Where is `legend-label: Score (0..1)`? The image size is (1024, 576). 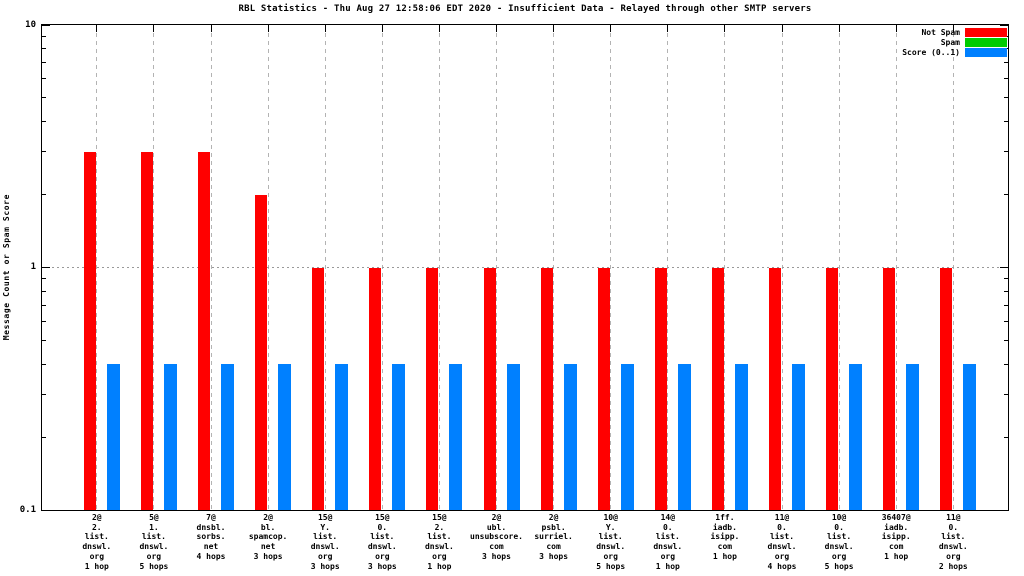
legend-label: Score (0..1) is located at coordinates (931, 52).